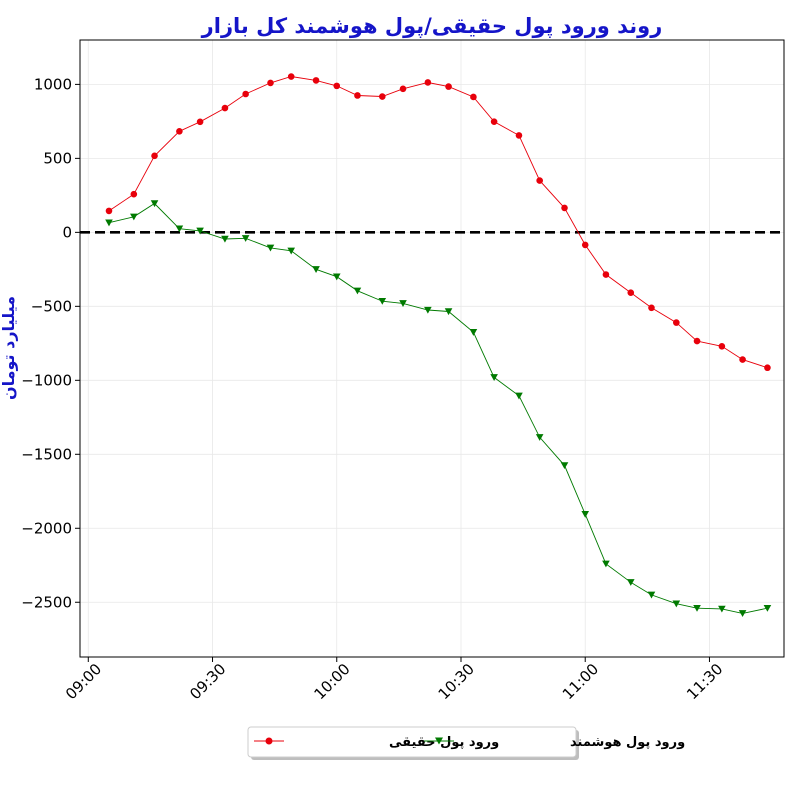  What do you see at coordinates (432, 26) in the screenshot?
I see `chart-title: روند ورود پول حقیقی/پول هوشمند کل بازار` at bounding box center [432, 26].